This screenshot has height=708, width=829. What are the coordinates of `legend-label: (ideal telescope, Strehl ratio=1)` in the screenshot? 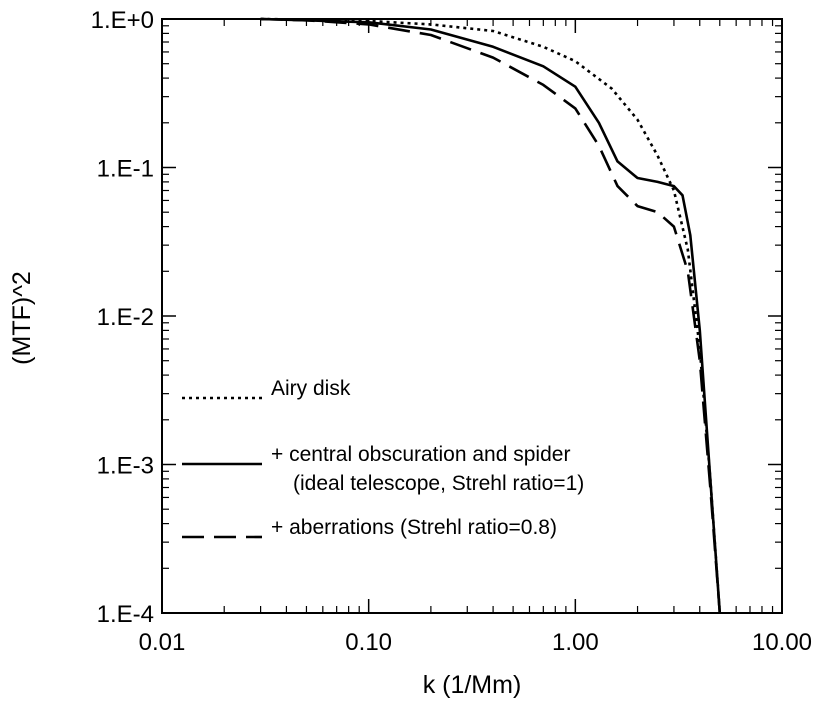 It's located at (438, 483).